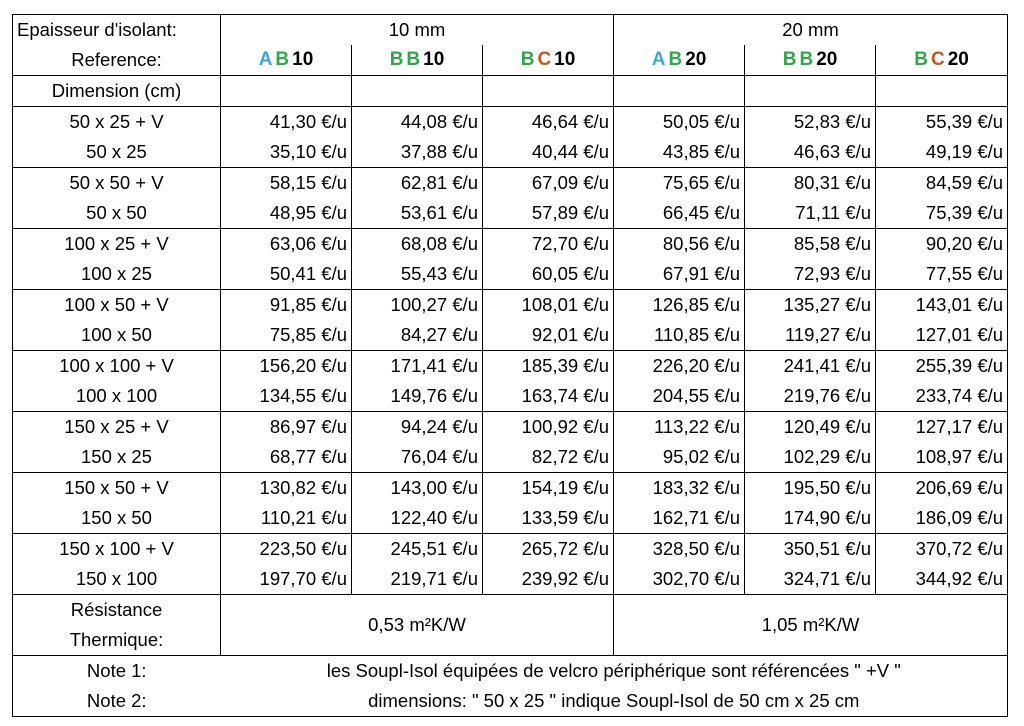  Describe the element at coordinates (286, 213) in the screenshot. I see `price-cell: 48,95 €/u` at that location.